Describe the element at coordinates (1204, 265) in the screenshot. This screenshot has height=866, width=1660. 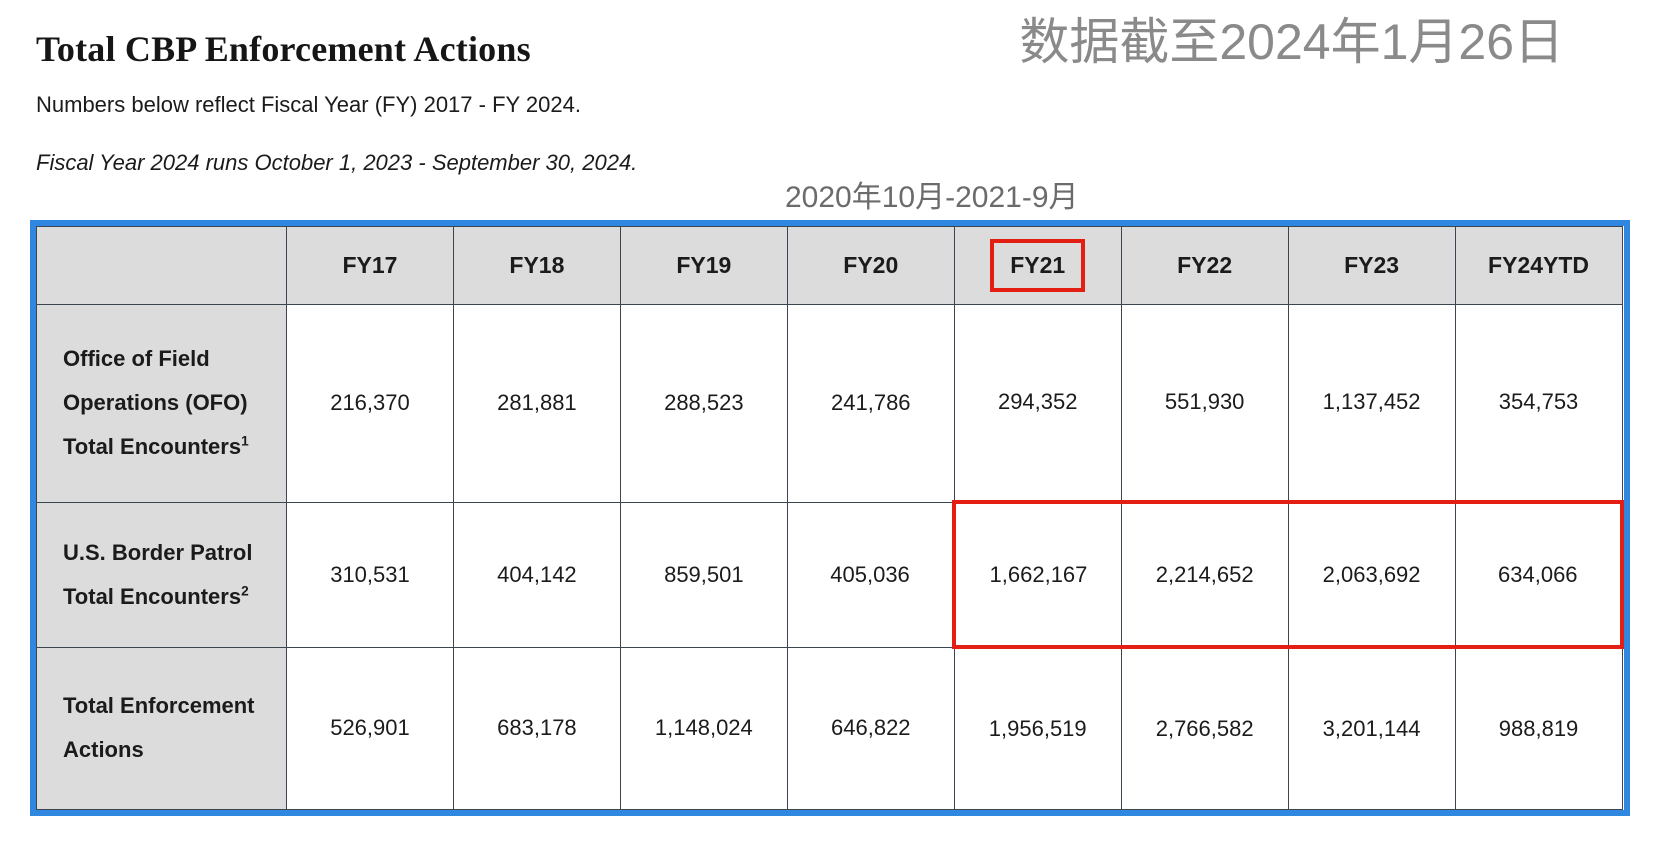
I see `header-cell-fy22: FY22` at that location.